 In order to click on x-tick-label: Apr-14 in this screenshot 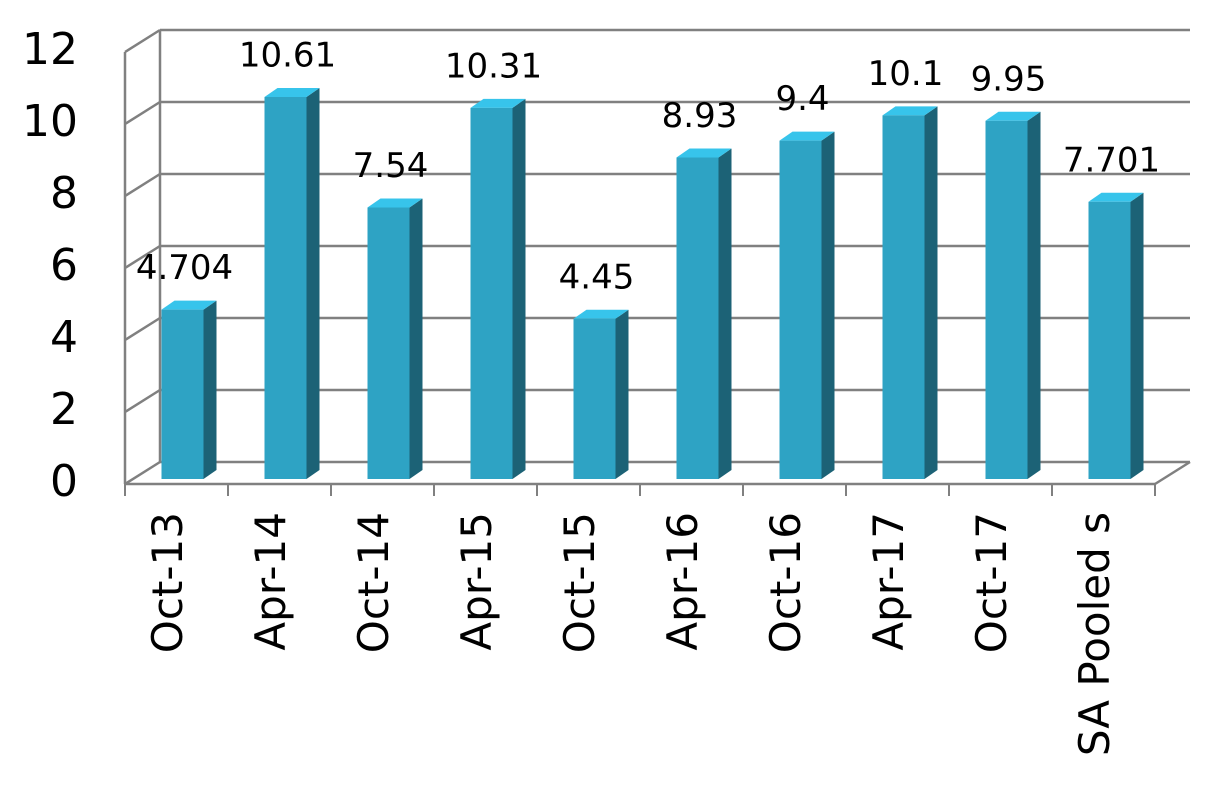, I will do `click(270, 581)`.